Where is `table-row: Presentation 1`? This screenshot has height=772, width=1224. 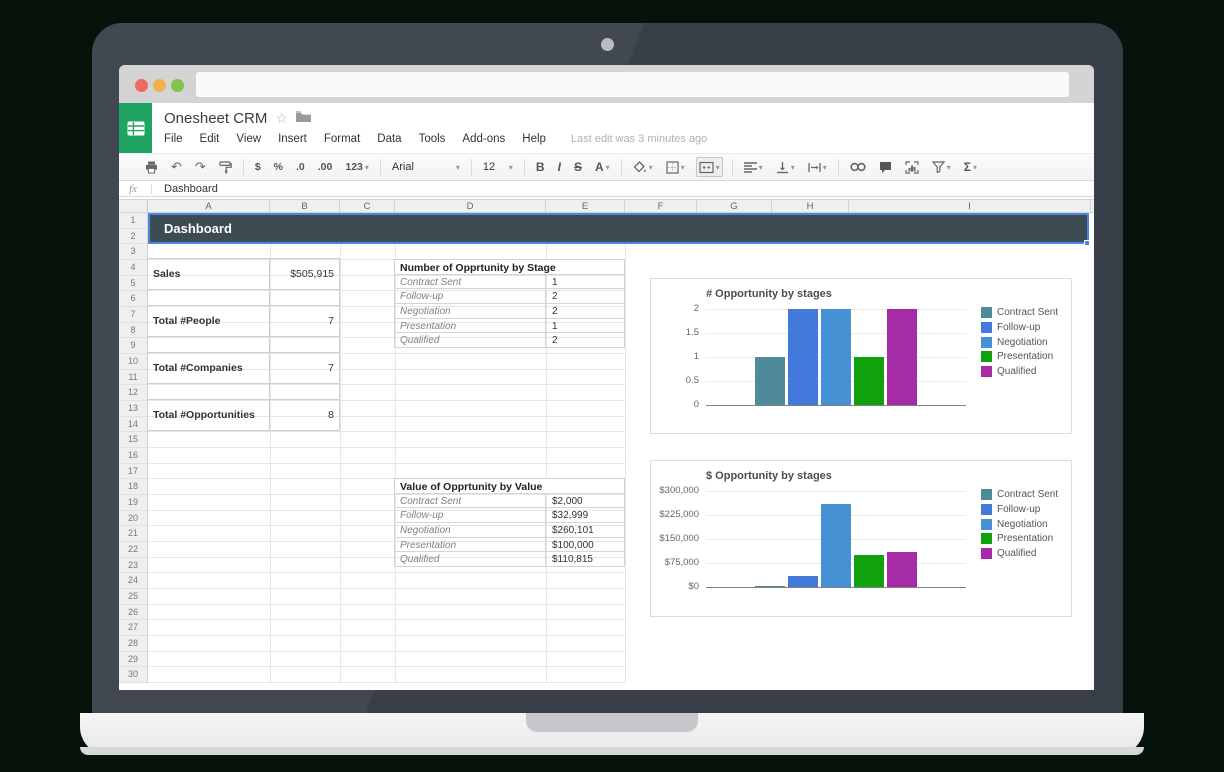
table-row: Presentation 1 is located at coordinates (509, 325).